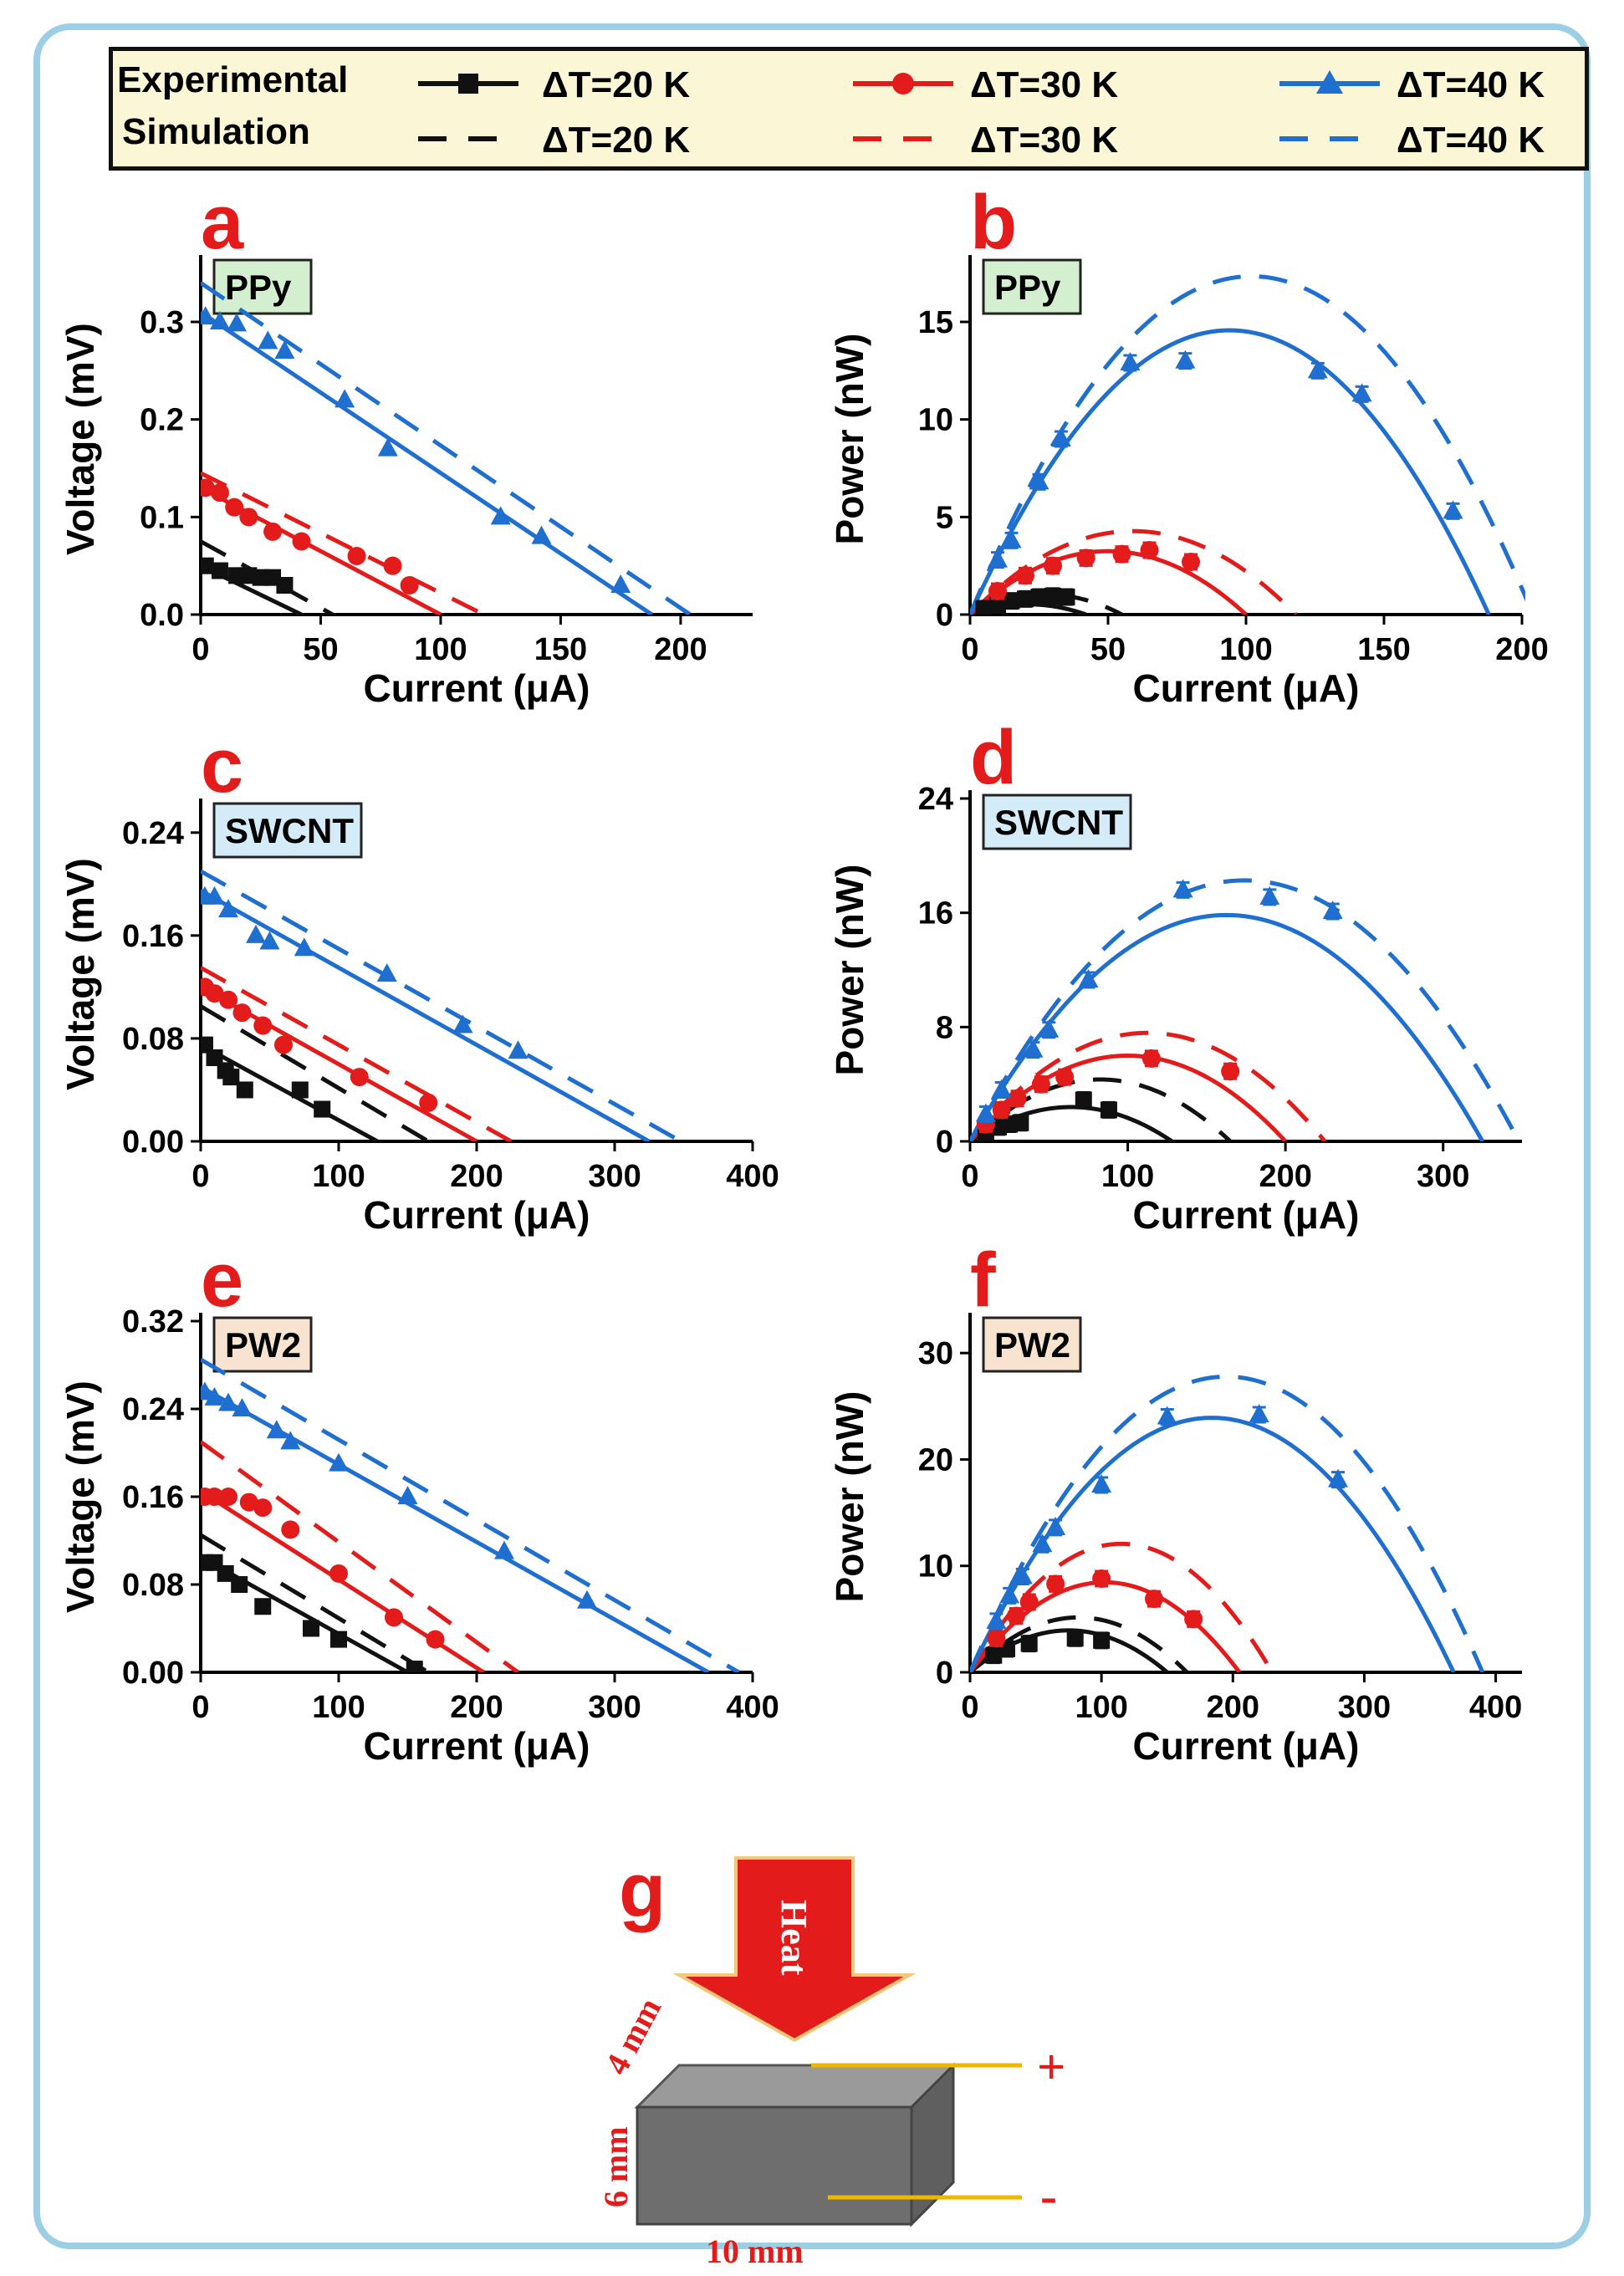 This screenshot has width=1624, height=2276. What do you see at coordinates (222, 222) in the screenshot?
I see `chart-a-panel-letter: a` at bounding box center [222, 222].